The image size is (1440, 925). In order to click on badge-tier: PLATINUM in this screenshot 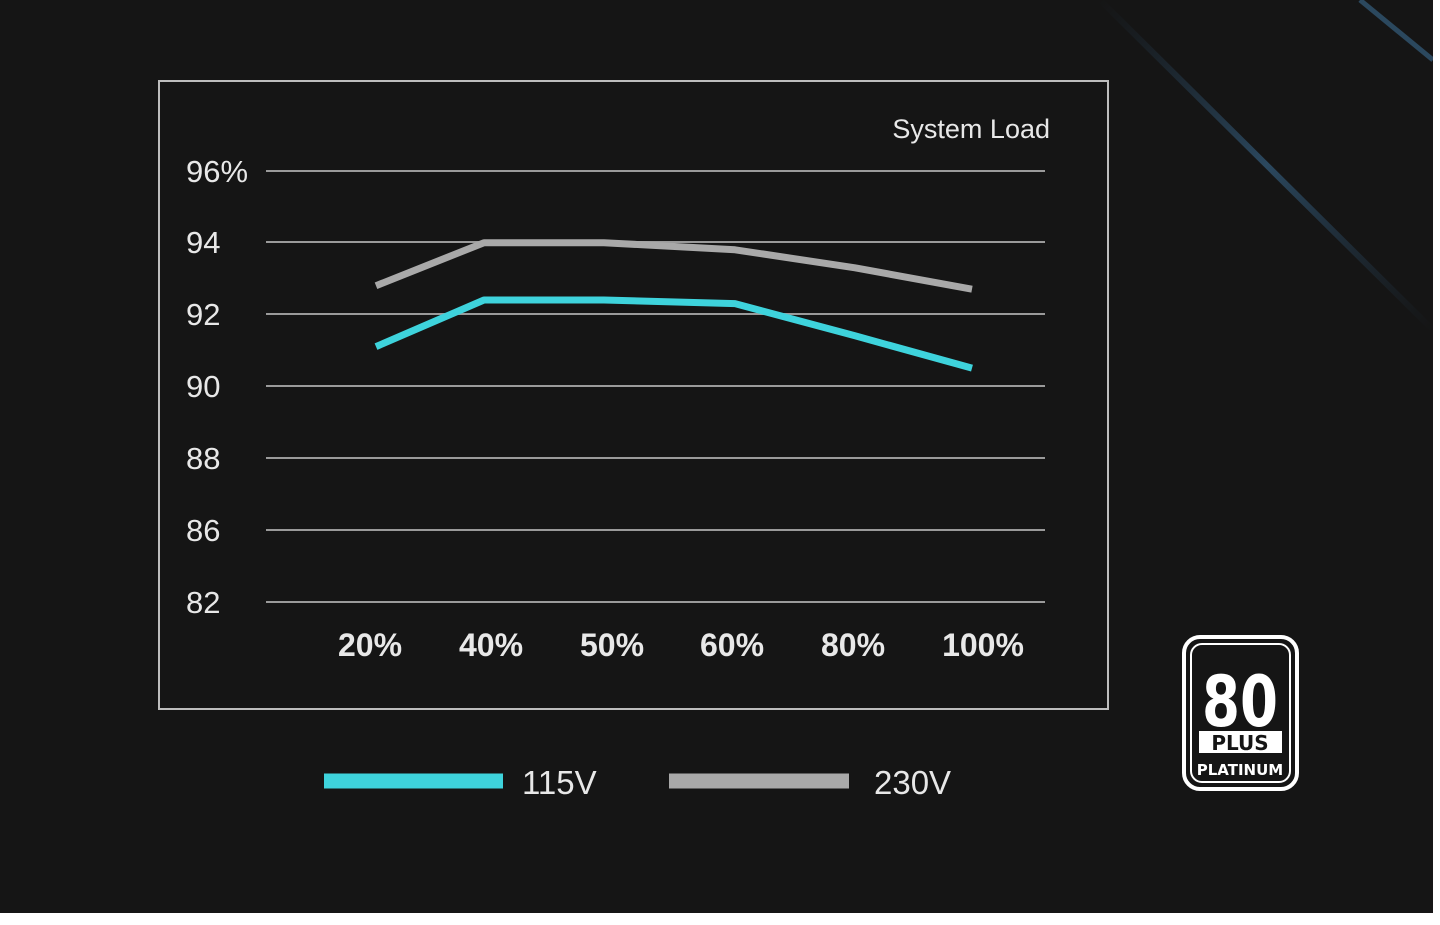, I will do `click(1240, 770)`.